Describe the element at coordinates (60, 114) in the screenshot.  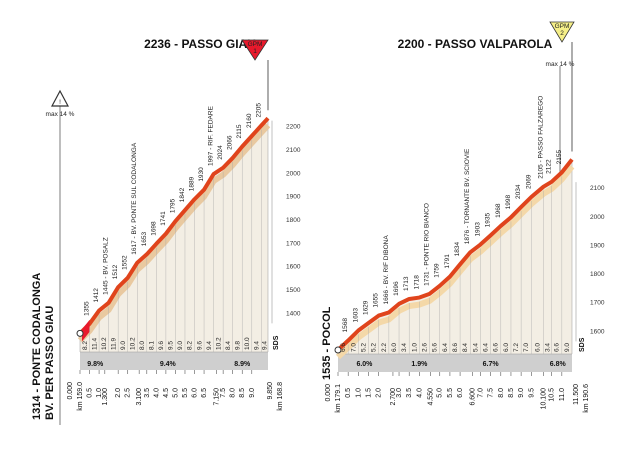
I see `max-gradient-label: max 14 %` at that location.